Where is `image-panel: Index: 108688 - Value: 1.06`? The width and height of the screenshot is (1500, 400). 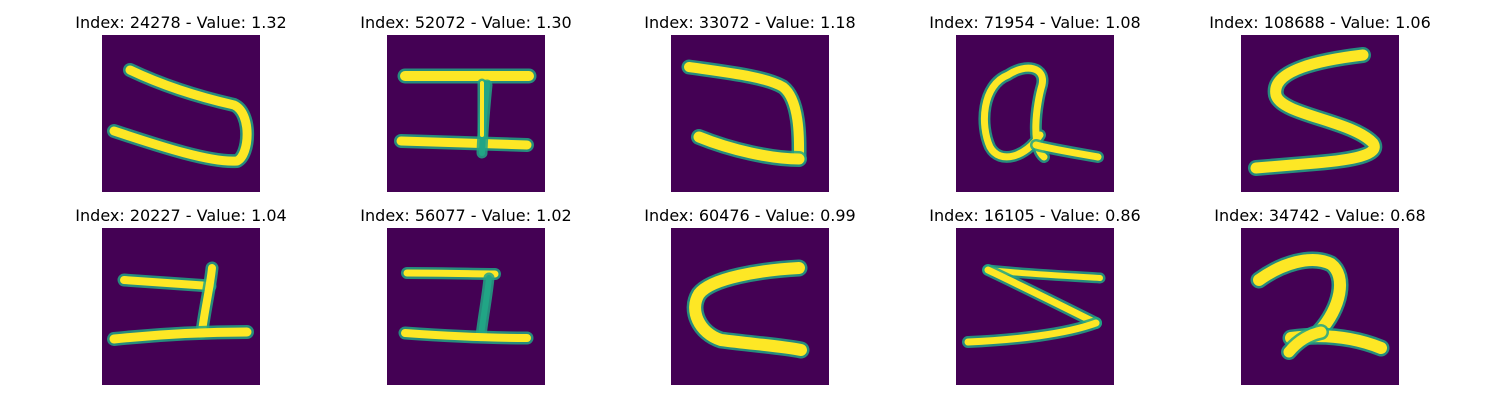 image-panel: Index: 108688 - Value: 1.06 is located at coordinates (1320, 103).